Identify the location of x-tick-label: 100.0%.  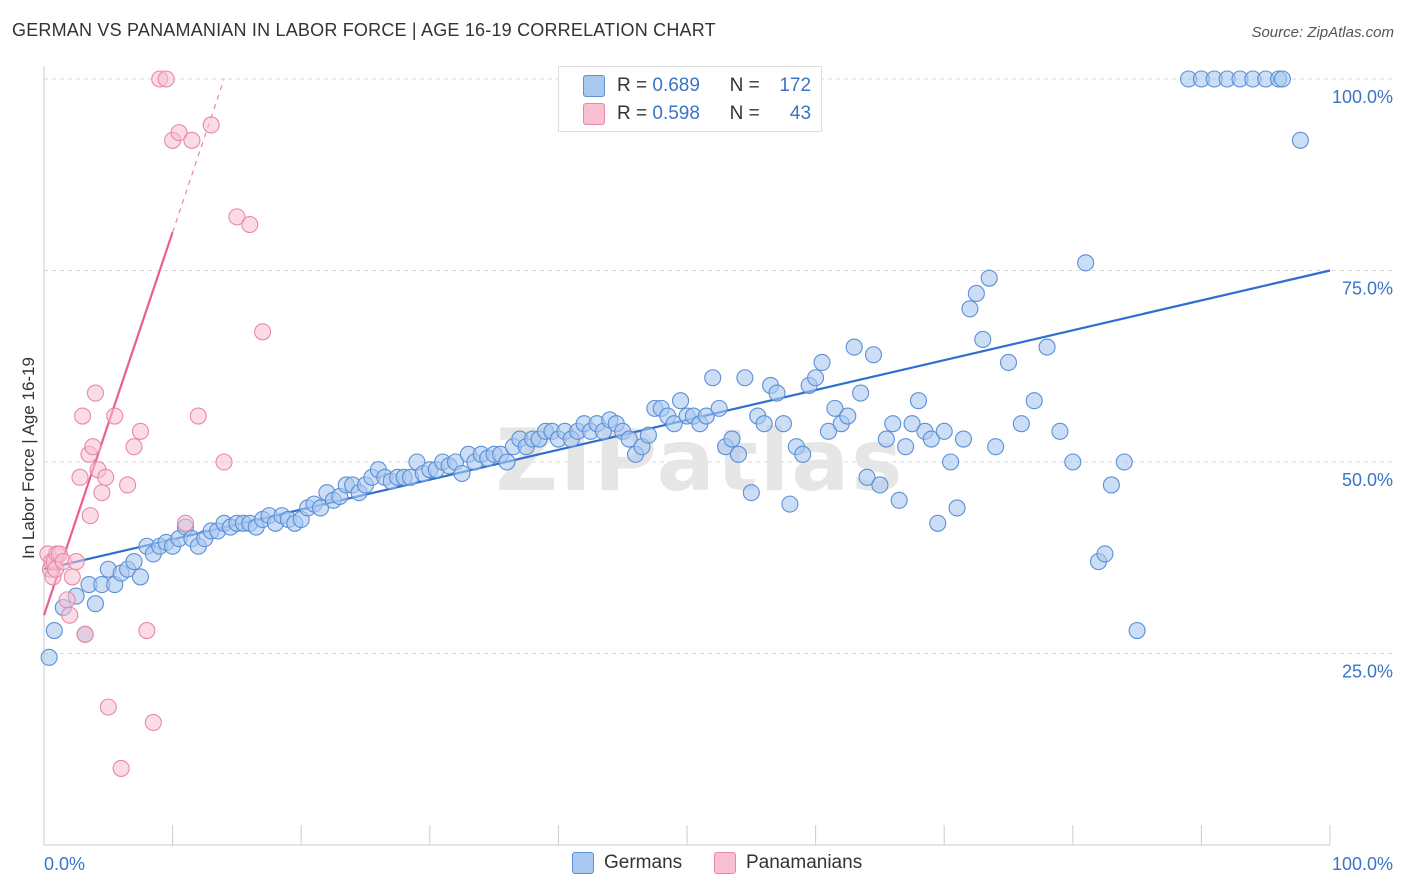
(1362, 864).